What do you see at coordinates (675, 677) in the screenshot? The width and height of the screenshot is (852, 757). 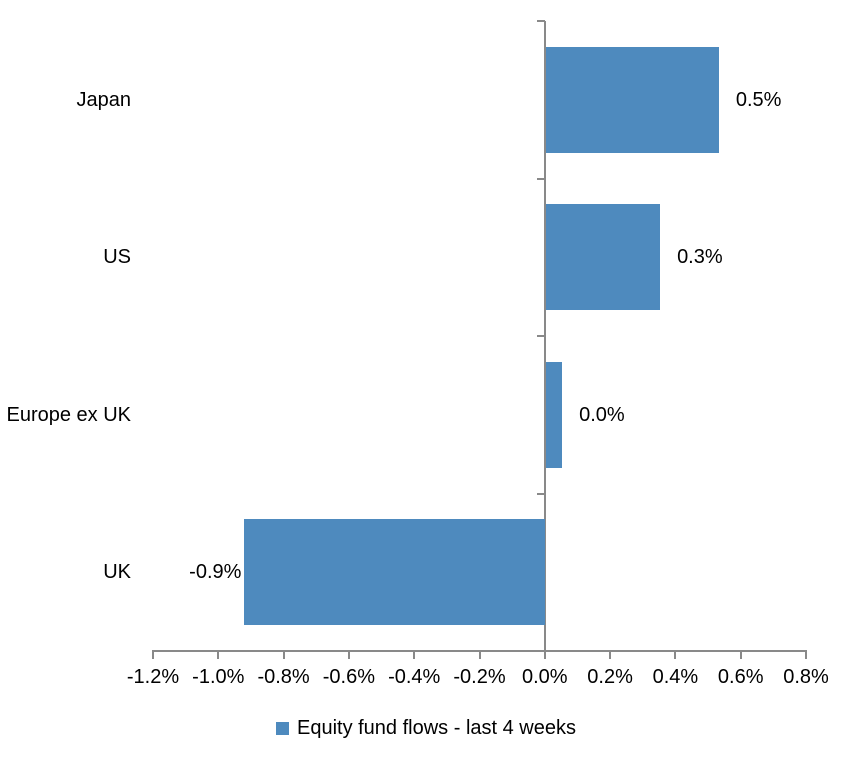 I see `x-axis-tick-label: 0.4%` at bounding box center [675, 677].